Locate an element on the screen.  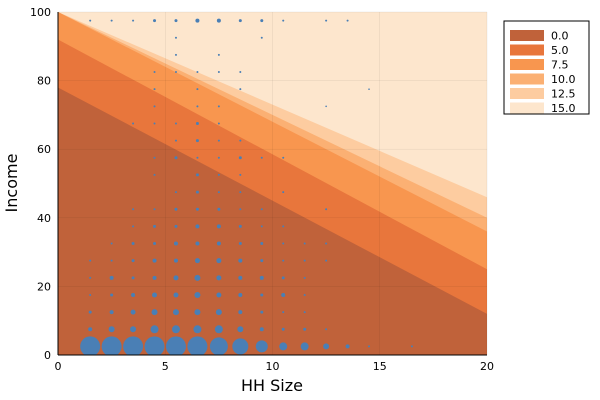
y-tick-label: 0 is located at coordinates (47, 355).